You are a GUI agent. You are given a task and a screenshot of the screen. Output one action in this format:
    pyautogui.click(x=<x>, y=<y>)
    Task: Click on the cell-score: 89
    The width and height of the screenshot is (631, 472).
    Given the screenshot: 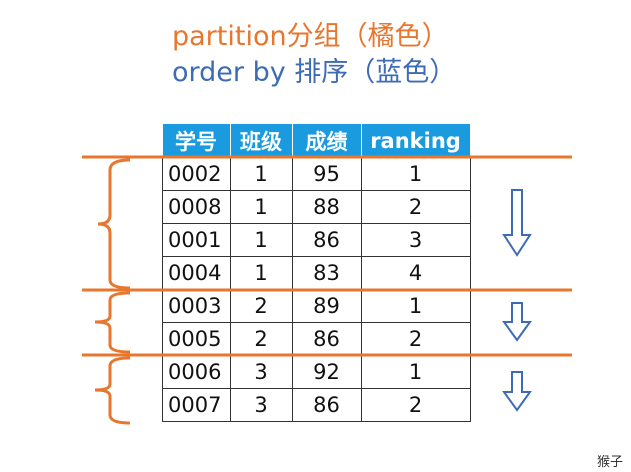 What is the action you would take?
    pyautogui.click(x=326, y=306)
    